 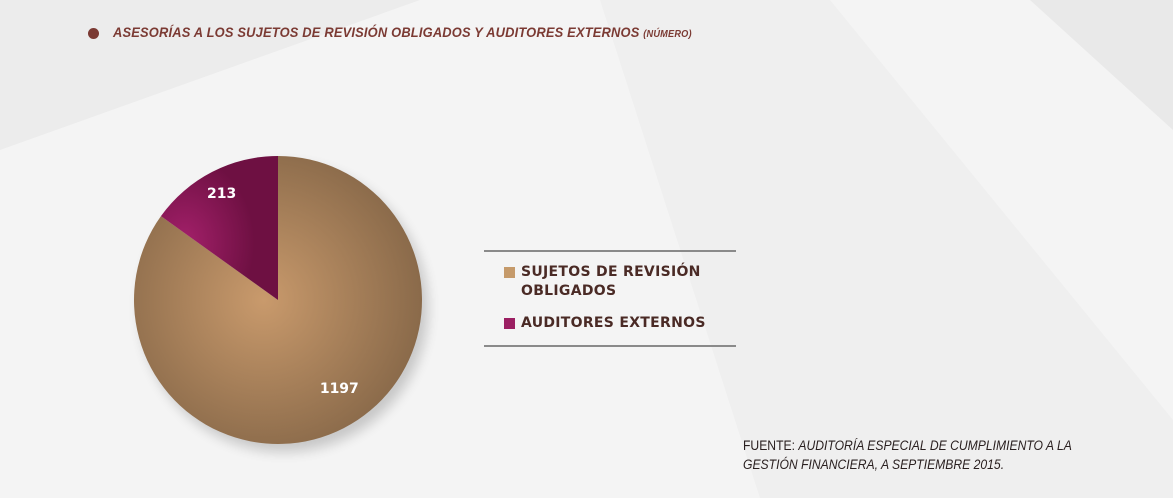 I want to click on legend-label-sujetos: SUJETOS DE REVISIÓN OBLIGADOS, so click(x=611, y=281).